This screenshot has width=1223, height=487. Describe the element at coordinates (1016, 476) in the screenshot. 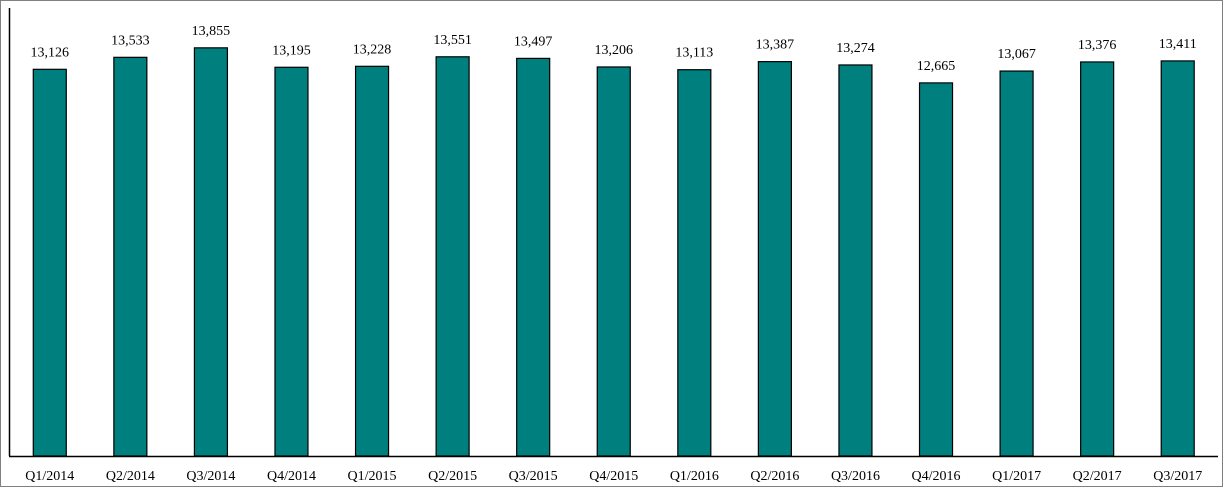

I see `x-tick-label: Q1/2017` at that location.